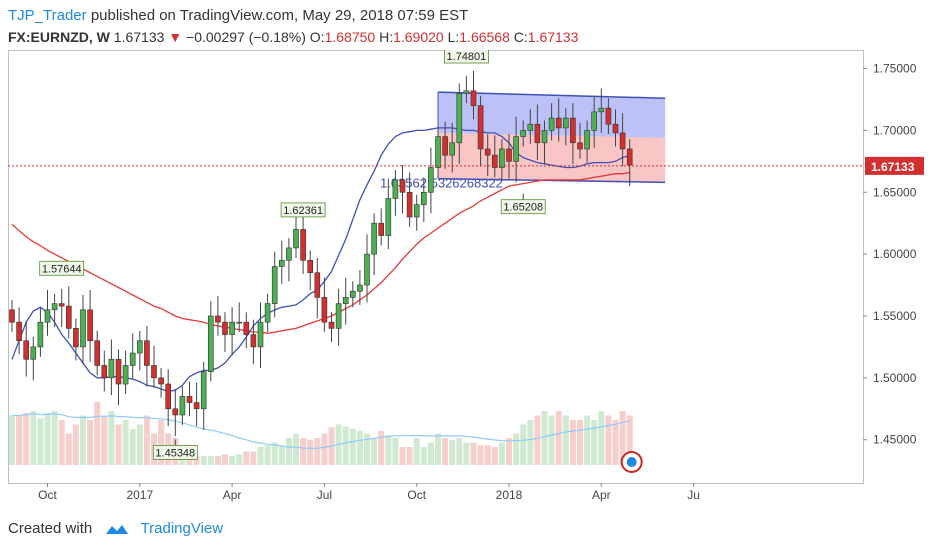  What do you see at coordinates (453, 37) in the screenshot?
I see `low-label: L:` at bounding box center [453, 37].